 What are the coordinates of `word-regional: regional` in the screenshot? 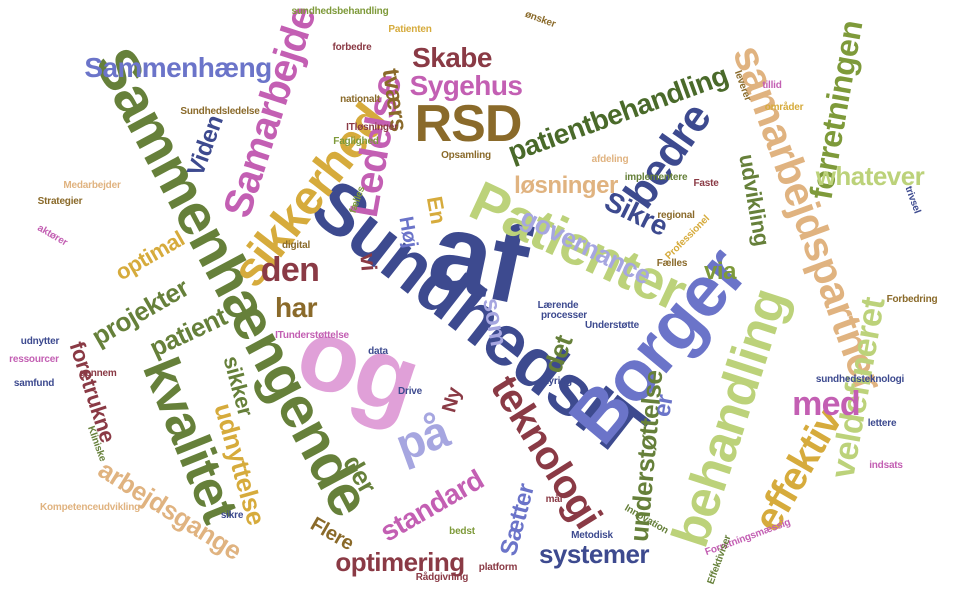 It's located at (676, 215).